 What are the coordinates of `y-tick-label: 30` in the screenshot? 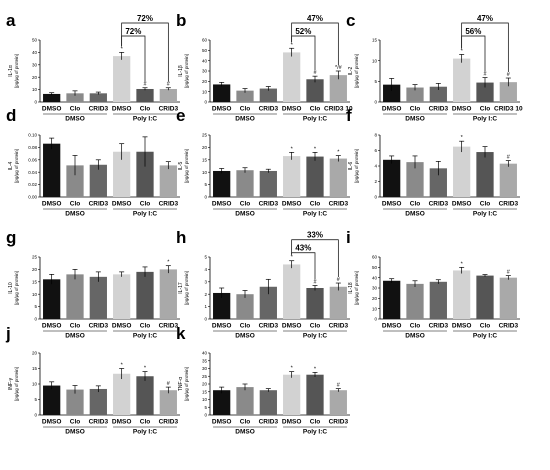 It's located at (35, 64).